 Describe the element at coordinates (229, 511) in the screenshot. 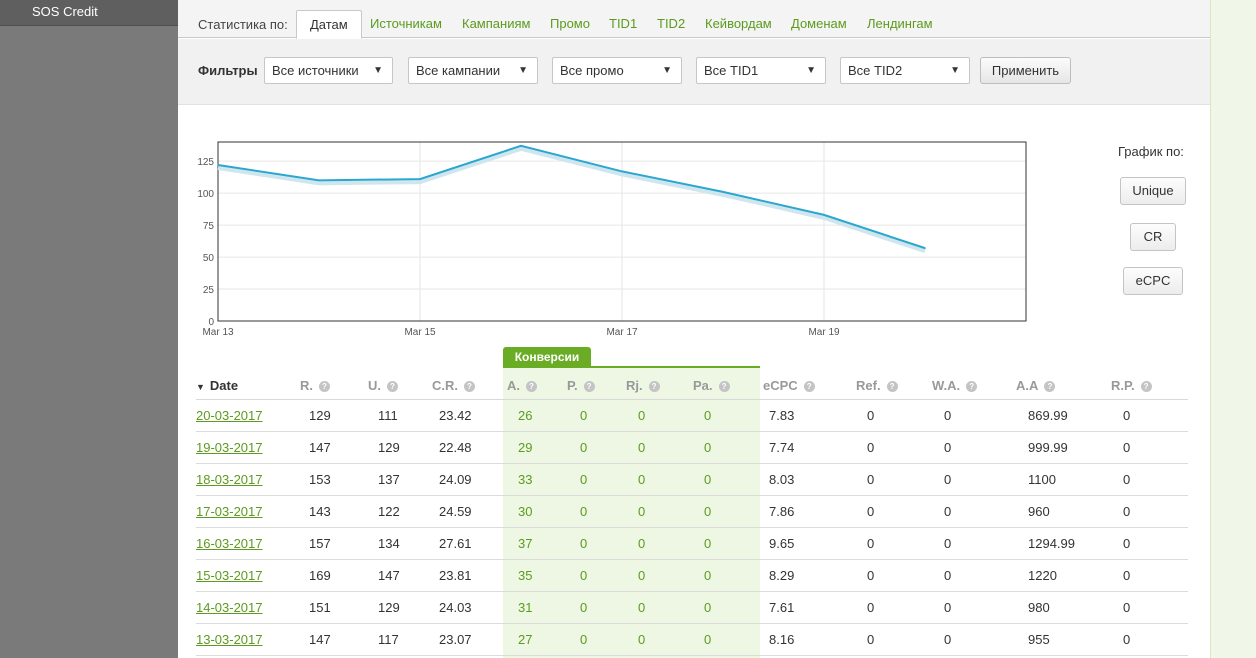

I see `date-link: 17-03-2017` at that location.